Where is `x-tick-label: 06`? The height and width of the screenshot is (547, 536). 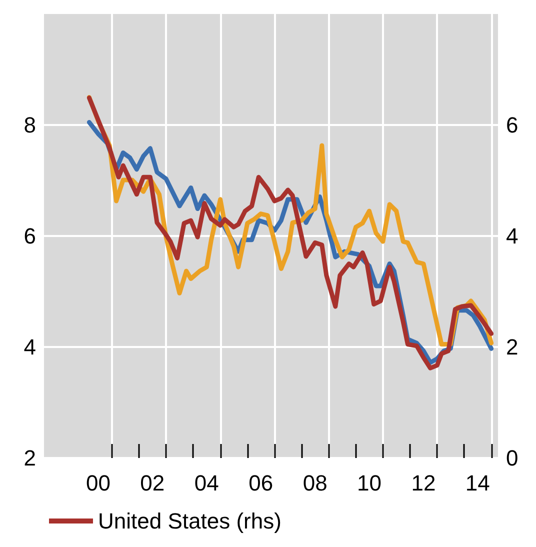 x-tick-label: 06 is located at coordinates (261, 483).